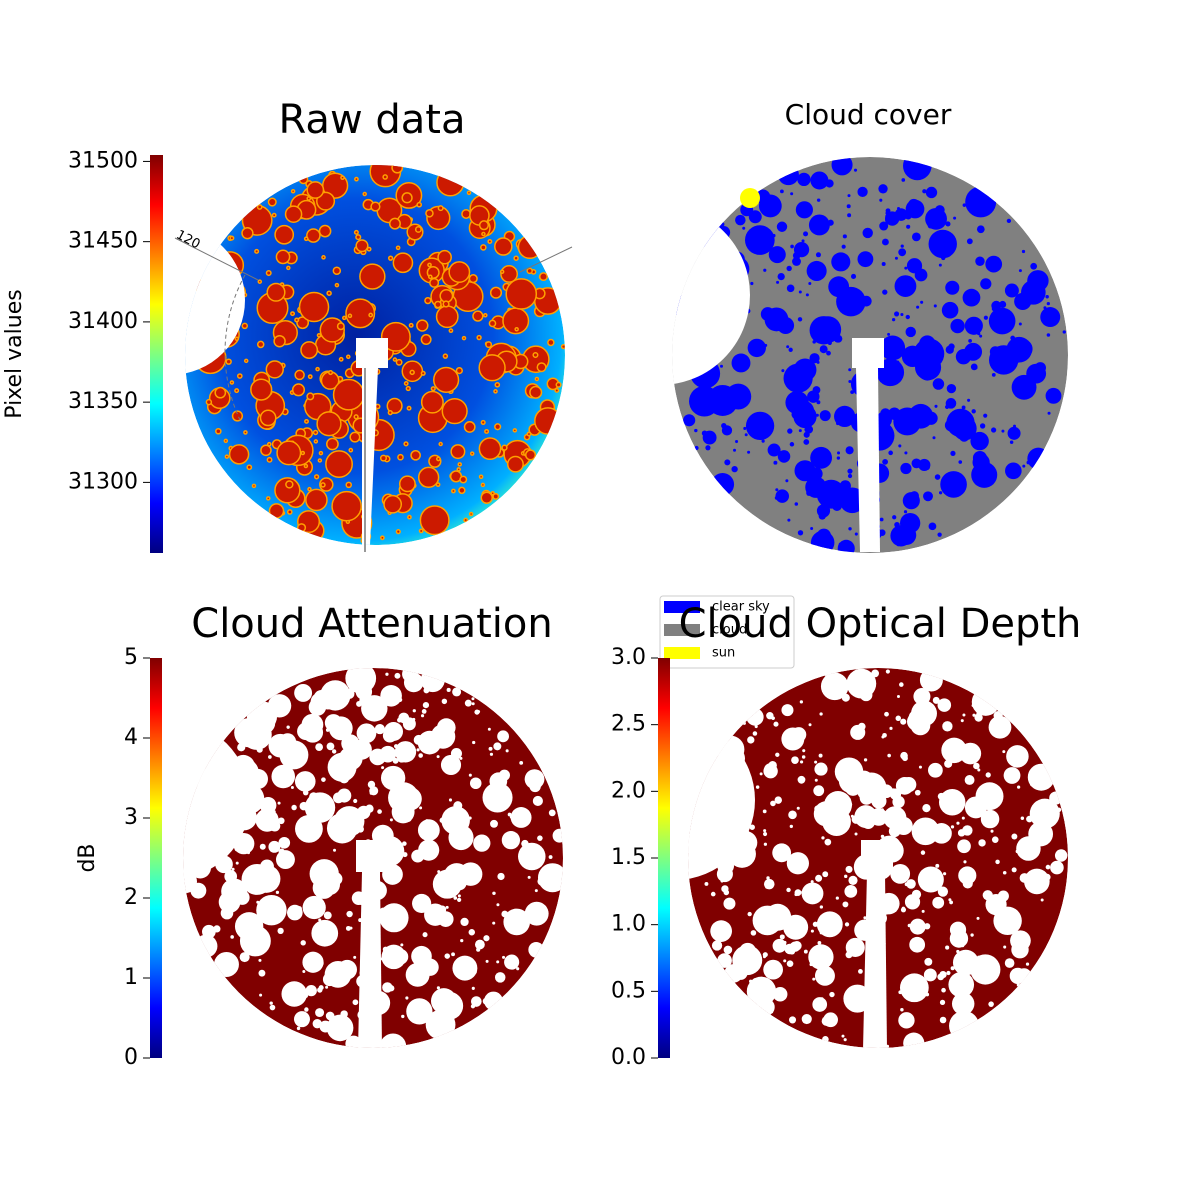  Describe the element at coordinates (868, 114) in the screenshot. I see `panel-title: Cloud cover` at that location.